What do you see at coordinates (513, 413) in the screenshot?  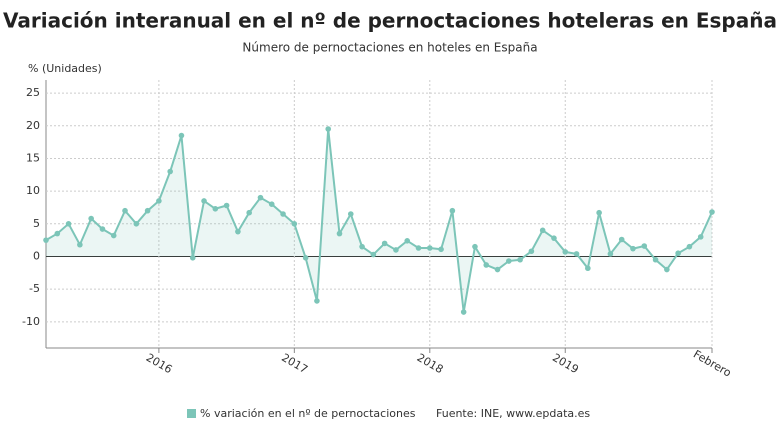 I see `source: Fuente: INE, www.epdata.es` at bounding box center [513, 413].